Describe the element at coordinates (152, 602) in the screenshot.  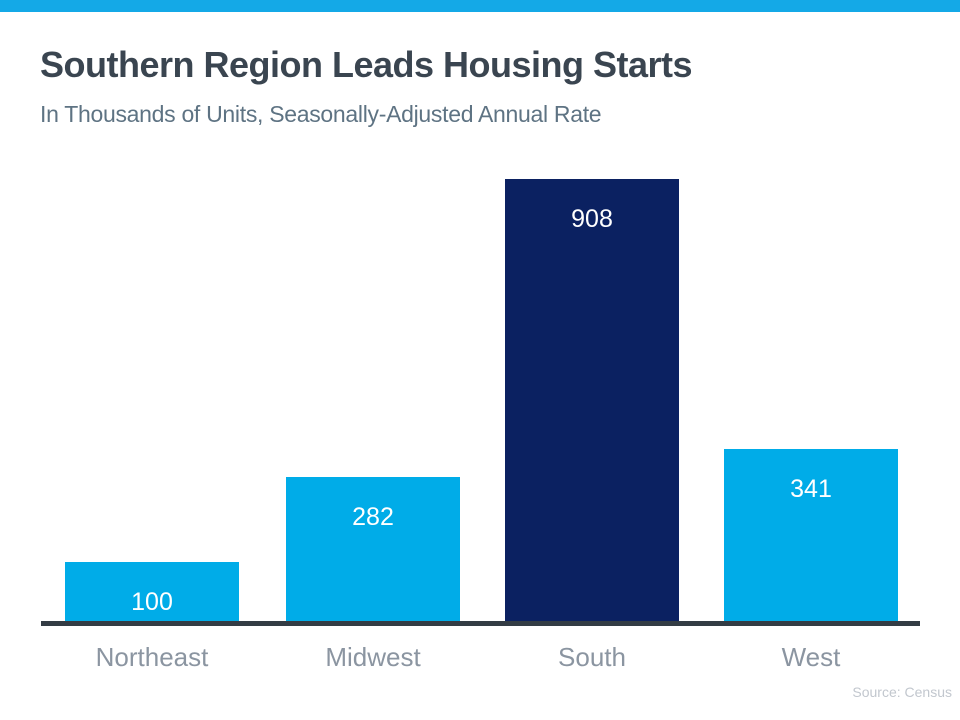
I see `bar-value-label: 100` at that location.